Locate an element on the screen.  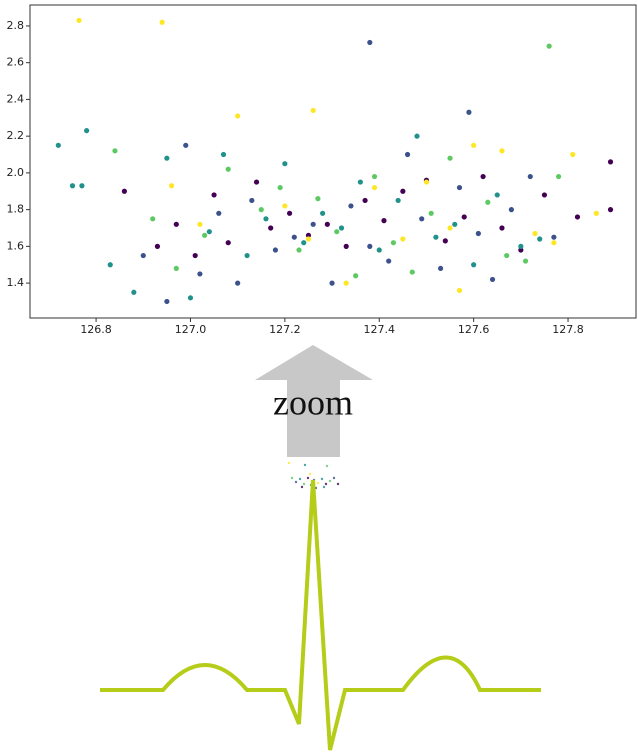
x-tick-label: 126.8 is located at coordinates (96, 329).